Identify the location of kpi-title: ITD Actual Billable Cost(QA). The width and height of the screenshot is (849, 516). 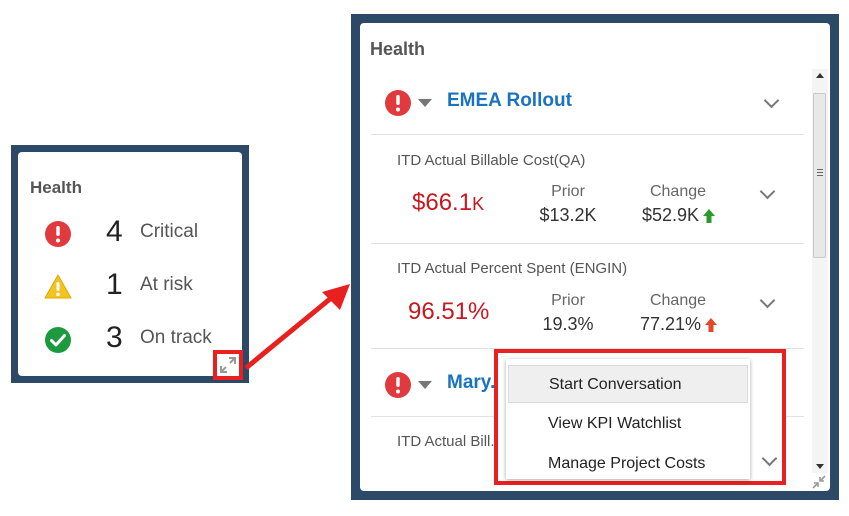
(491, 160).